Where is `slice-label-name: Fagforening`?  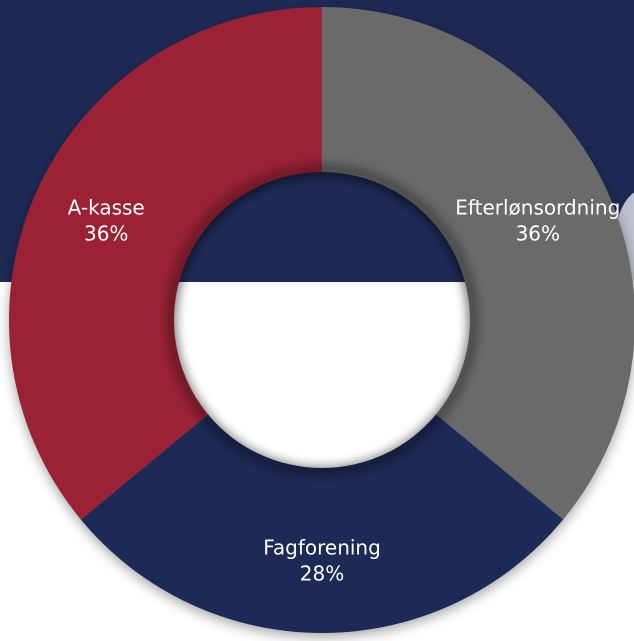 slice-label-name: Fagforening is located at coordinates (322, 548).